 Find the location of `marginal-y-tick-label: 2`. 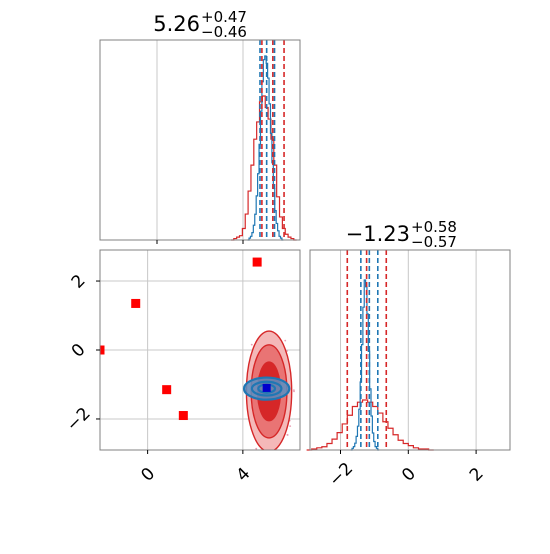

marginal-y-tick-label: 2 is located at coordinates (477, 475).